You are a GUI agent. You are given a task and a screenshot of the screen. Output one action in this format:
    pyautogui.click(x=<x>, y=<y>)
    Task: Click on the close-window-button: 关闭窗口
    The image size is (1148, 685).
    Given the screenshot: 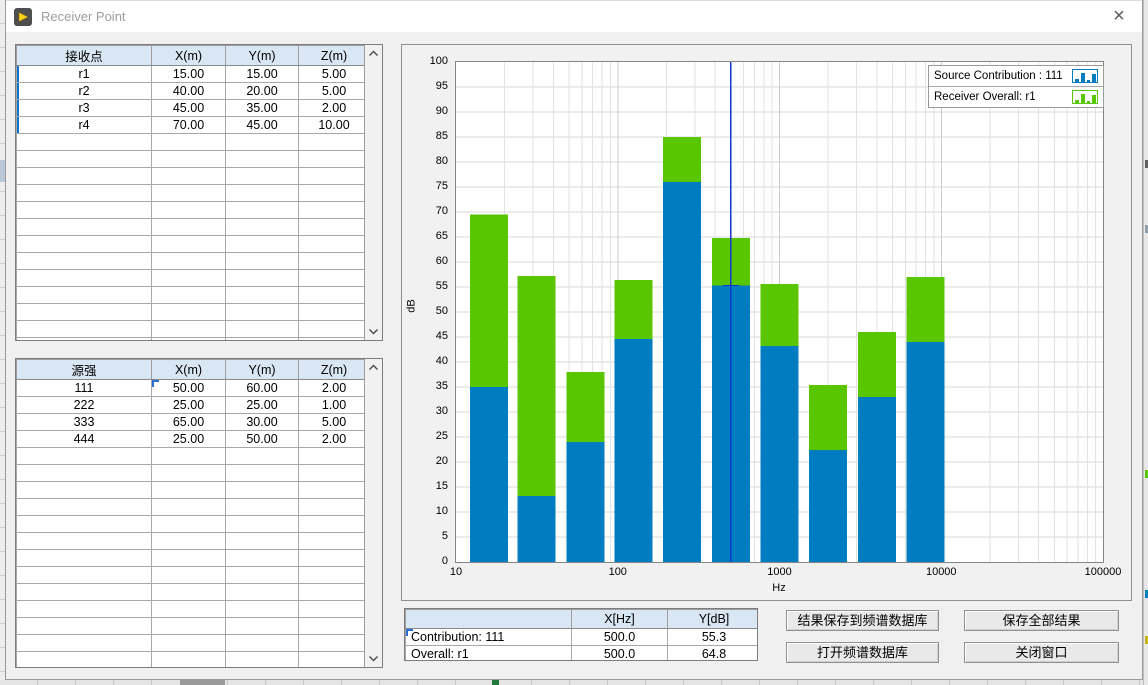 What is the action you would take?
    pyautogui.click(x=1041, y=652)
    